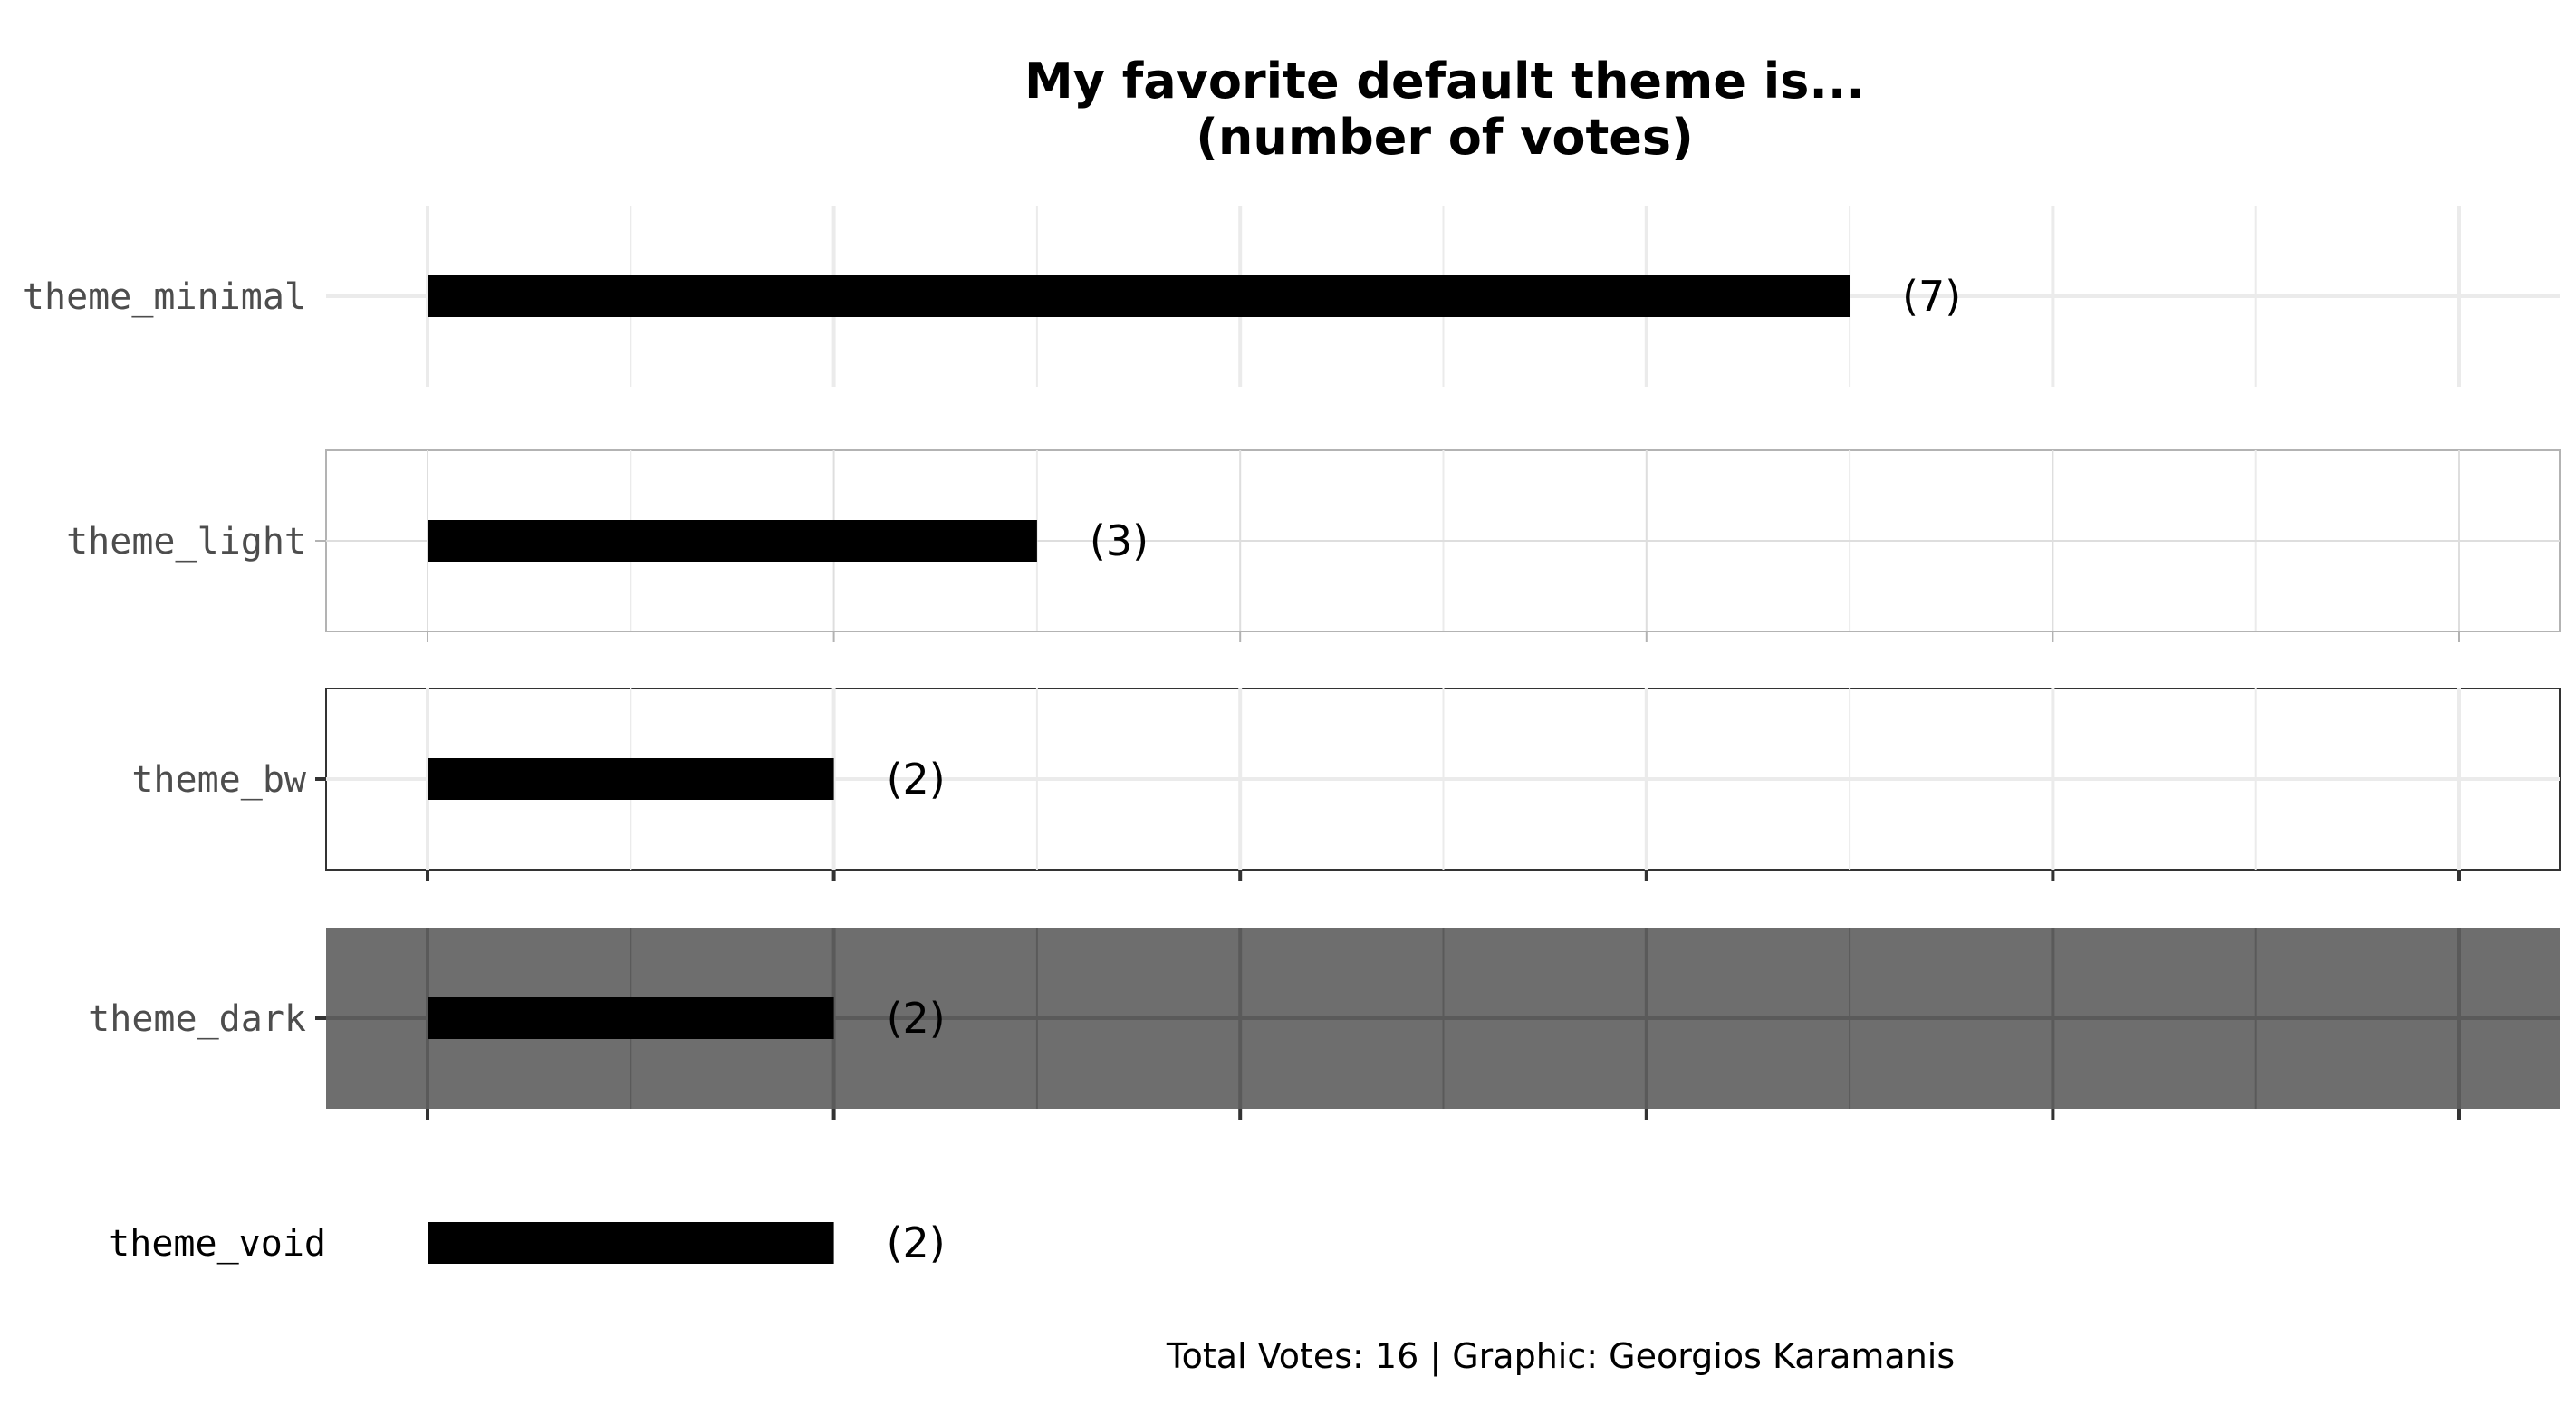 The width and height of the screenshot is (2576, 1425). What do you see at coordinates (164, 297) in the screenshot?
I see `category-label-theme-minimal: theme_minimal` at bounding box center [164, 297].